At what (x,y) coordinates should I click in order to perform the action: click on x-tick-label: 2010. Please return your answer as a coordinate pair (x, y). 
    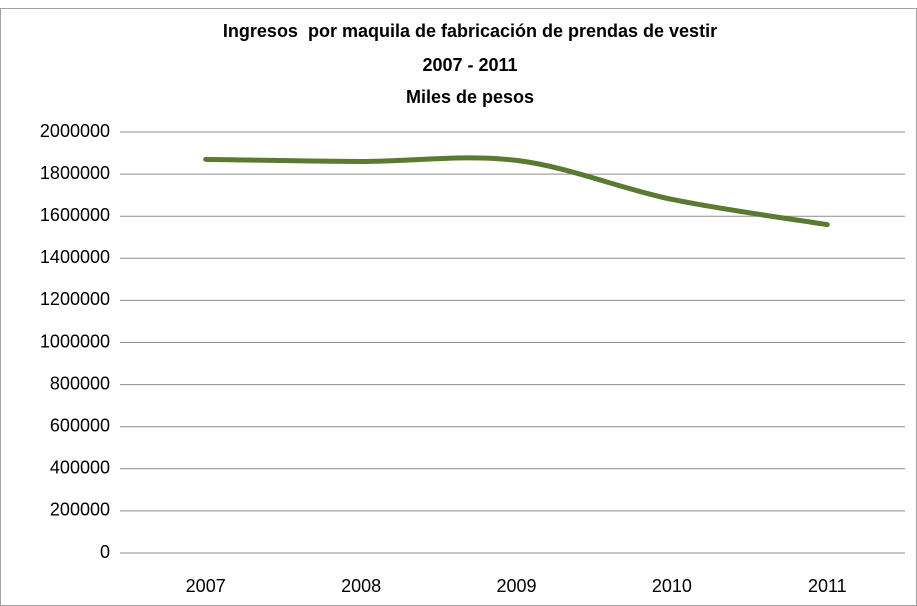
    Looking at the image, I should click on (672, 586).